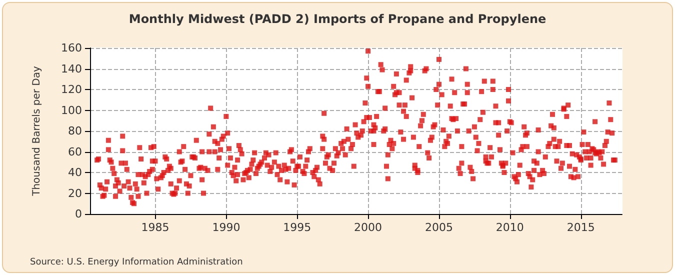  I want to click on y-tick-label: 100, so click(71, 110).